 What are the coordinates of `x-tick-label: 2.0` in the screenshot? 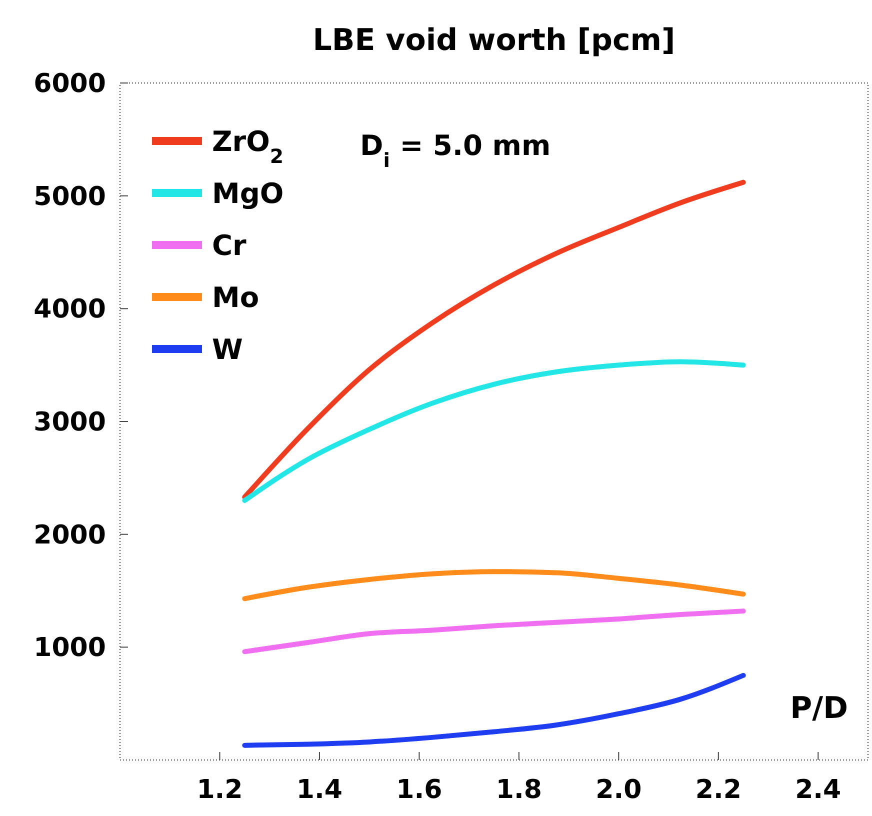 It's located at (619, 790).